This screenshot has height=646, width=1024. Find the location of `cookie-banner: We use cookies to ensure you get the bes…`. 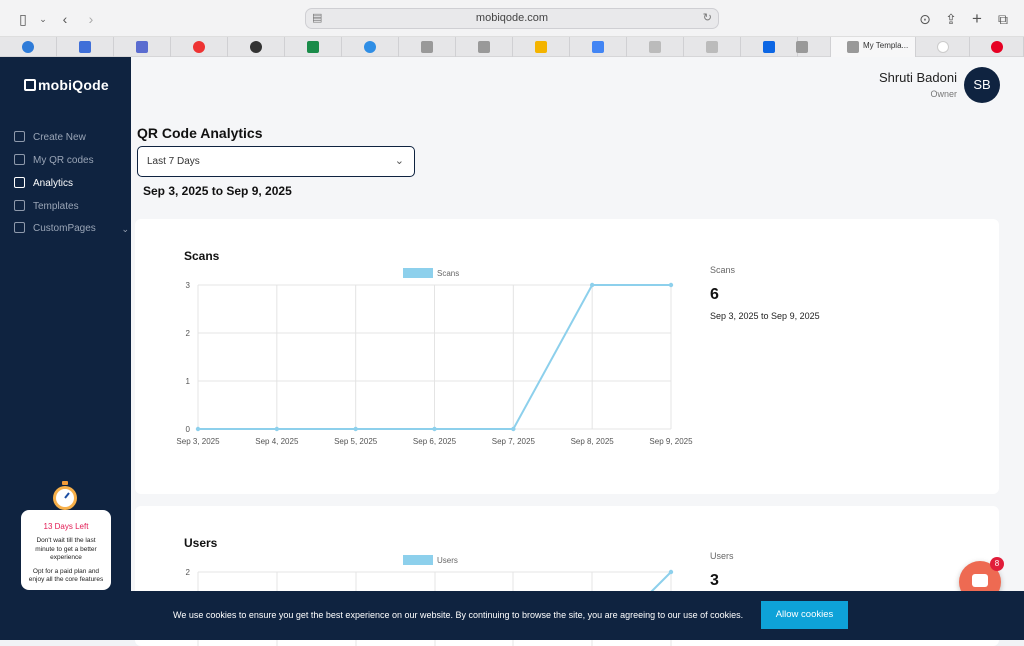

cookie-banner: We use cookies to ensure you get the bes… is located at coordinates (512, 615).